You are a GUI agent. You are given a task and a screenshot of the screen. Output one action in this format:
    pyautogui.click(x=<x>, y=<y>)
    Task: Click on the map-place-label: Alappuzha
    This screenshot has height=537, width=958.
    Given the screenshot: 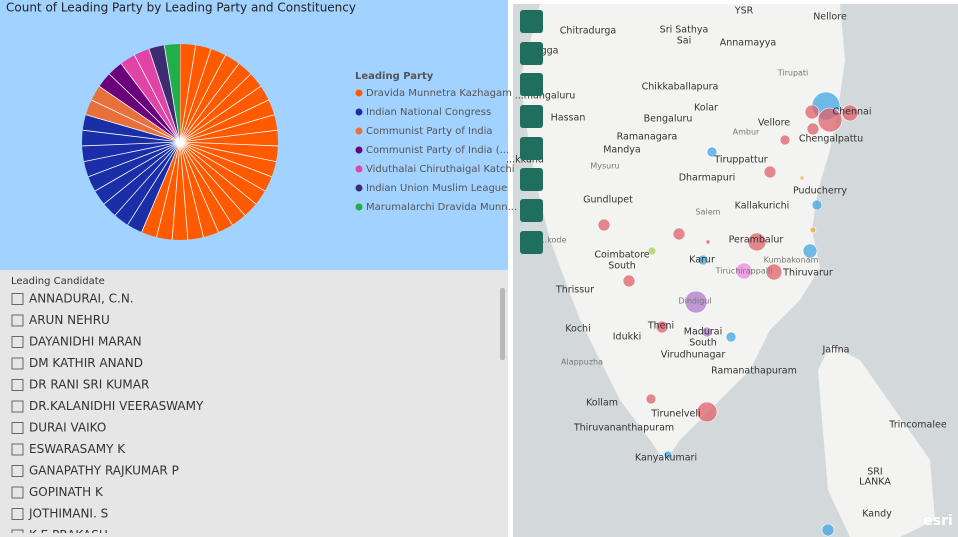 What is the action you would take?
    pyautogui.click(x=582, y=362)
    